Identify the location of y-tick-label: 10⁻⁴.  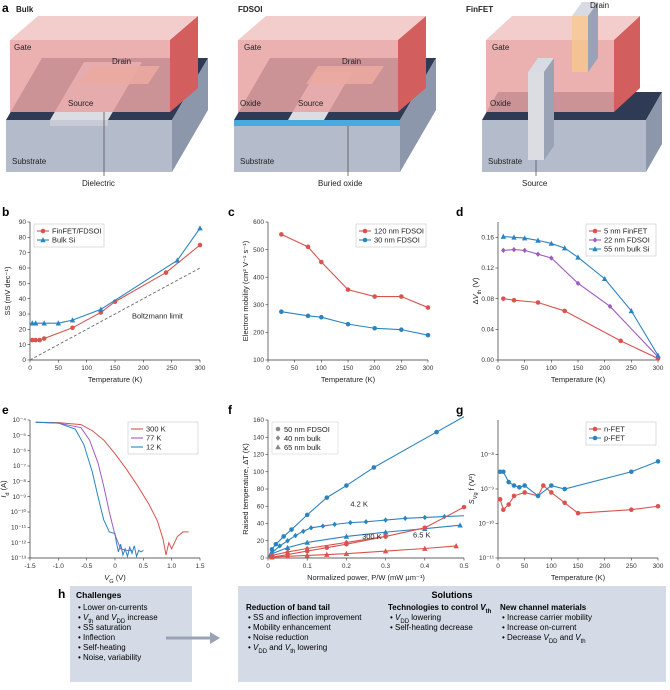
(20, 420).